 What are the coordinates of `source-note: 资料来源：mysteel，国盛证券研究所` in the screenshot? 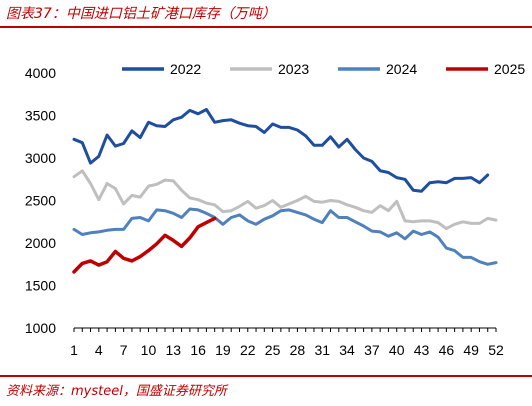 It's located at (116, 391).